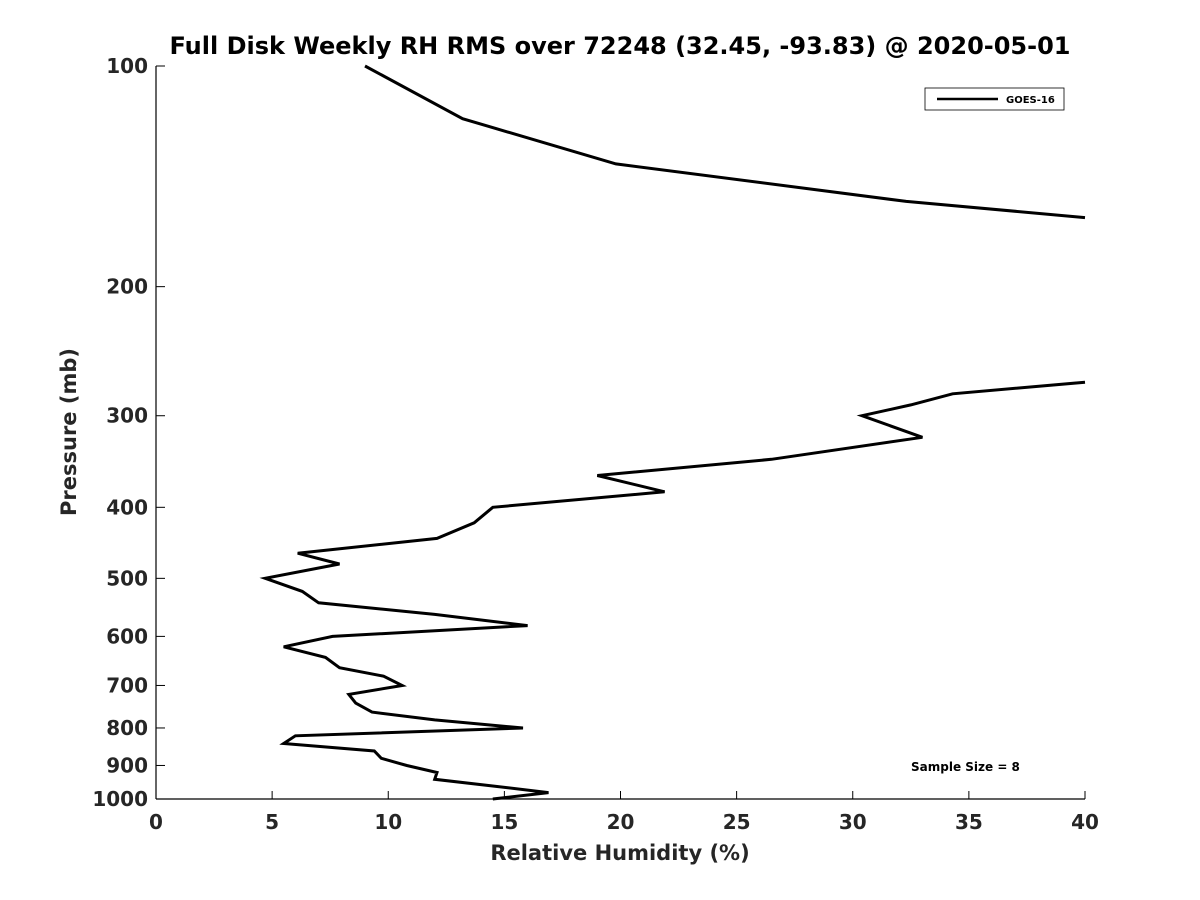 The image size is (1200, 900). What do you see at coordinates (127, 685) in the screenshot?
I see `y-tick-label: 700` at bounding box center [127, 685].